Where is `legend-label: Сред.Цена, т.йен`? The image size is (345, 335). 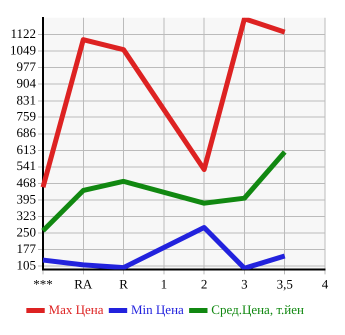 legend-label: Сред.Цена, т.йен is located at coordinates (257, 309).